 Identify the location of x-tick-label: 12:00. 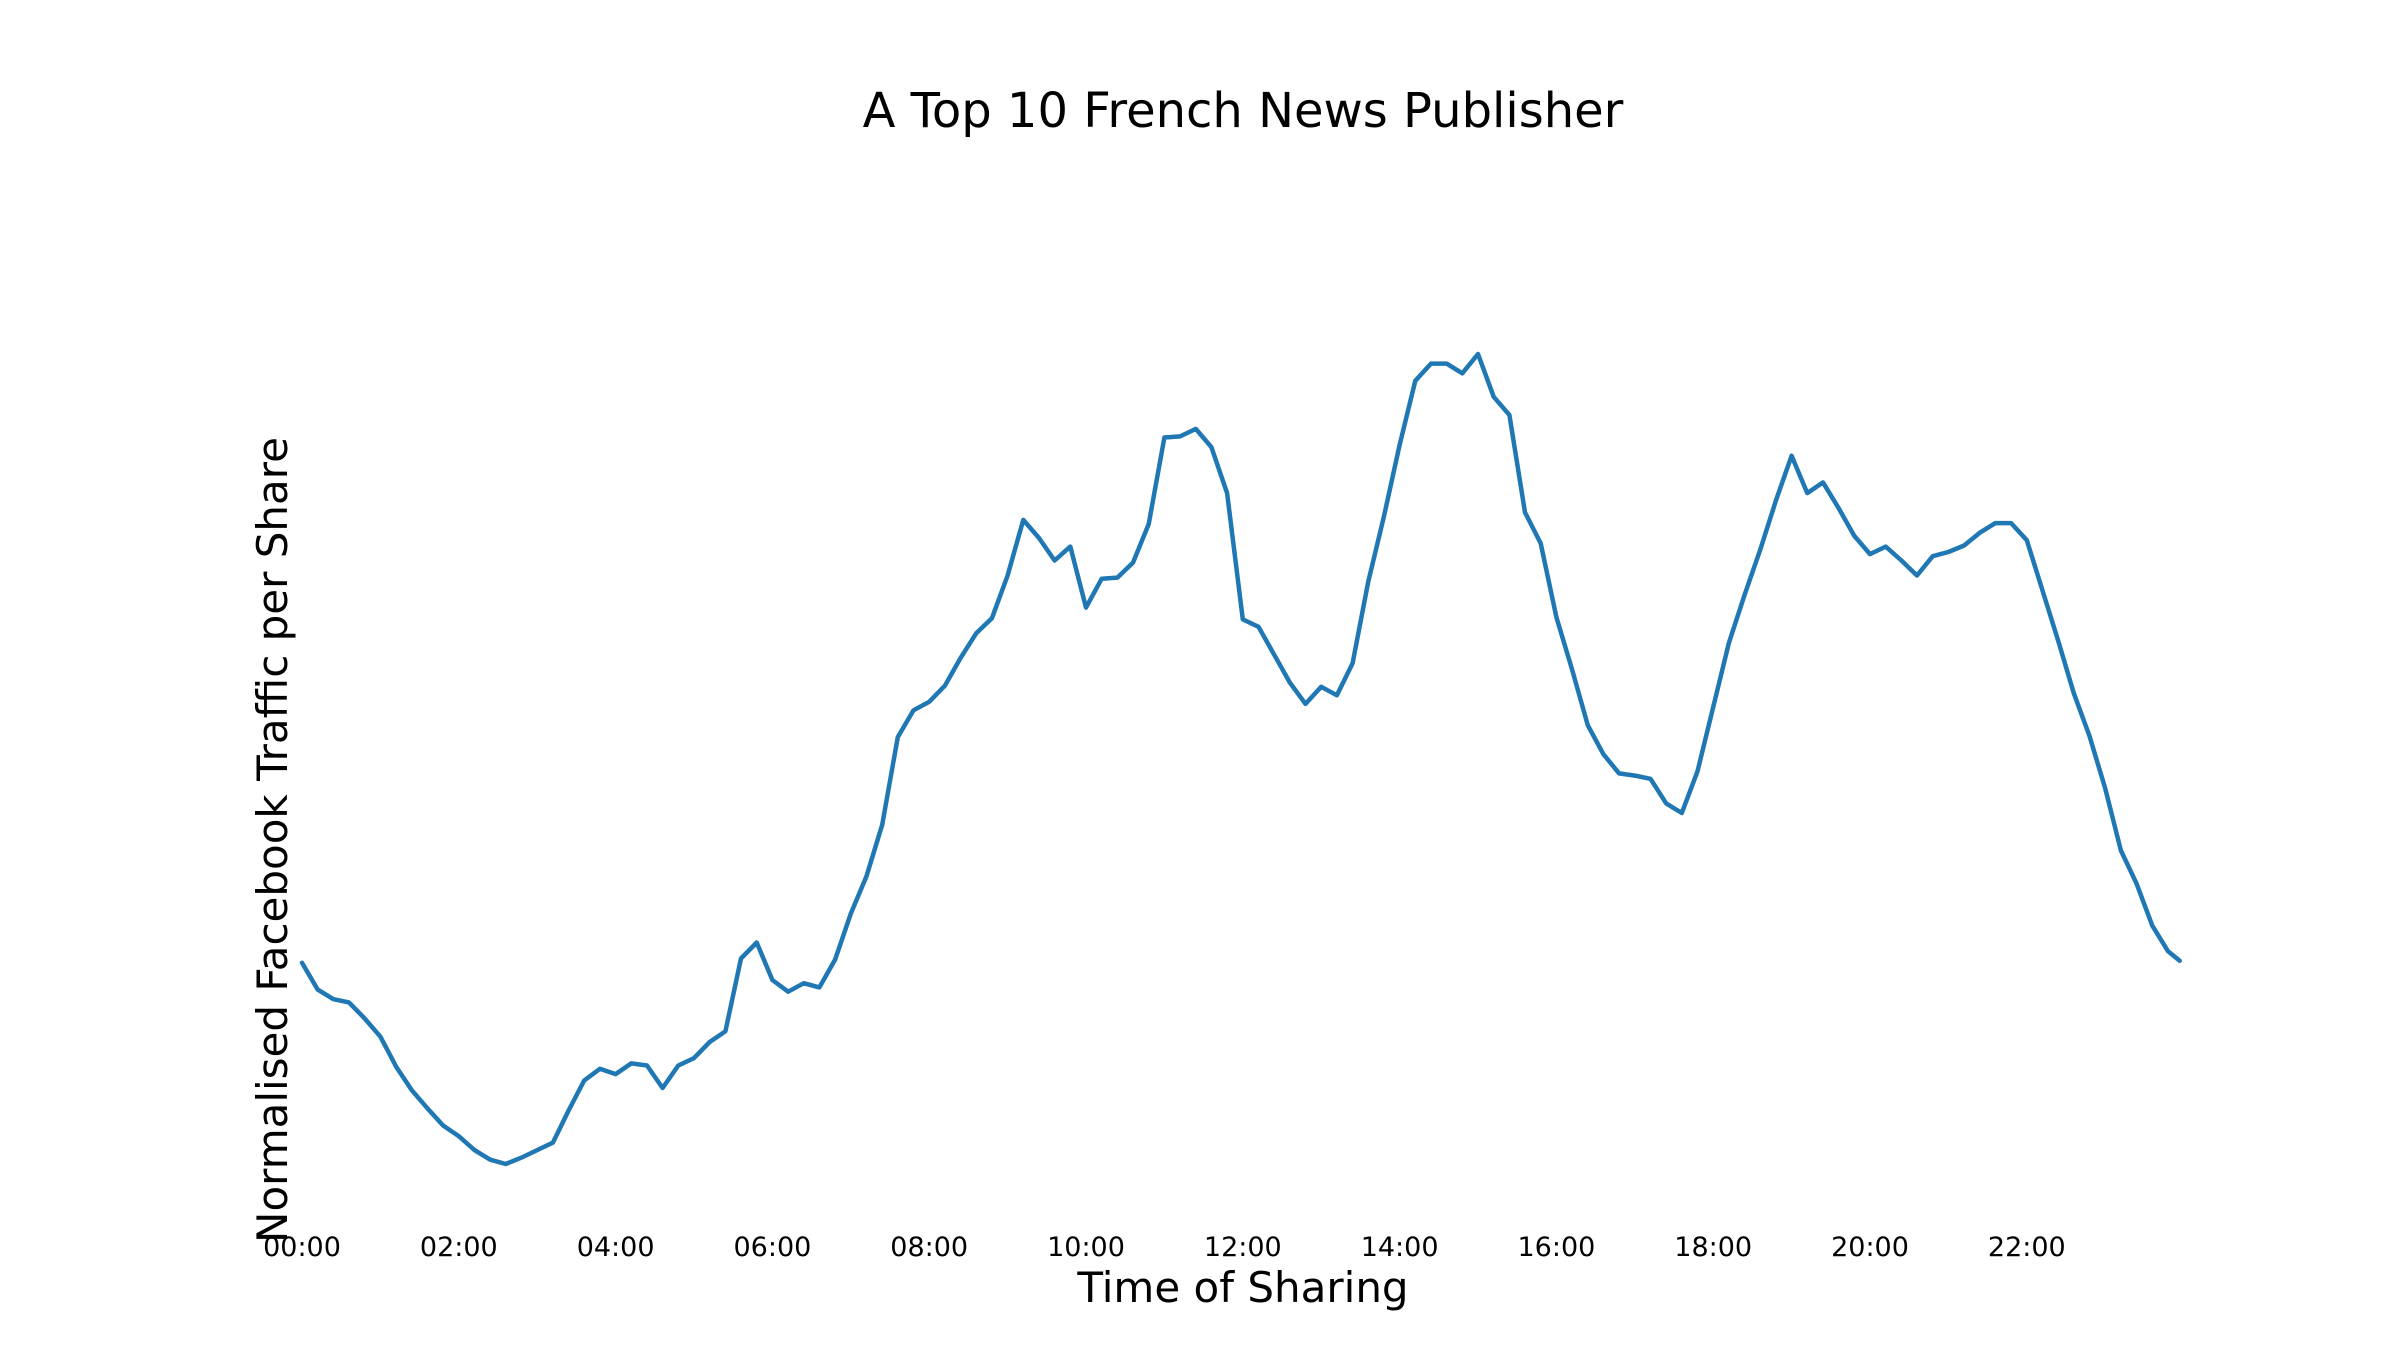
(1243, 1247).